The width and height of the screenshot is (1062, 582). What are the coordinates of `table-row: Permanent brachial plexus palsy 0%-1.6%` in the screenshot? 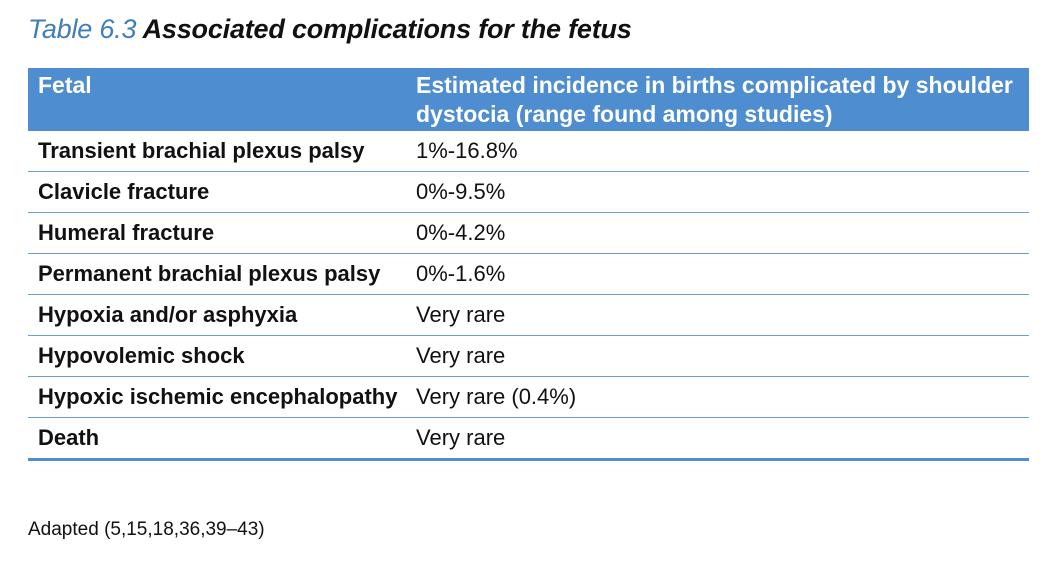 It's located at (528, 274).